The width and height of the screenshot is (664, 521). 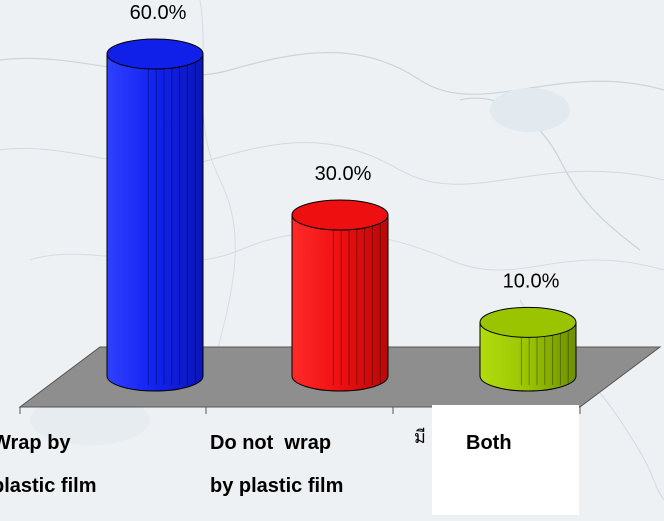 I want to click on category-label-line: plastic film, so click(x=48, y=486).